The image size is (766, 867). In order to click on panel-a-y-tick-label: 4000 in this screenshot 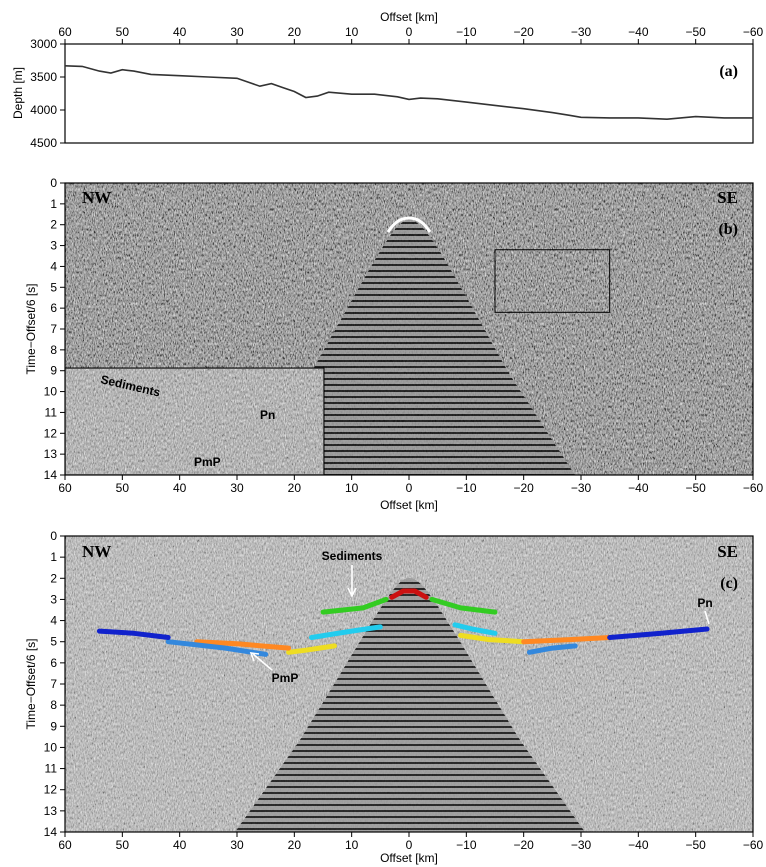, I will do `click(43, 110)`.